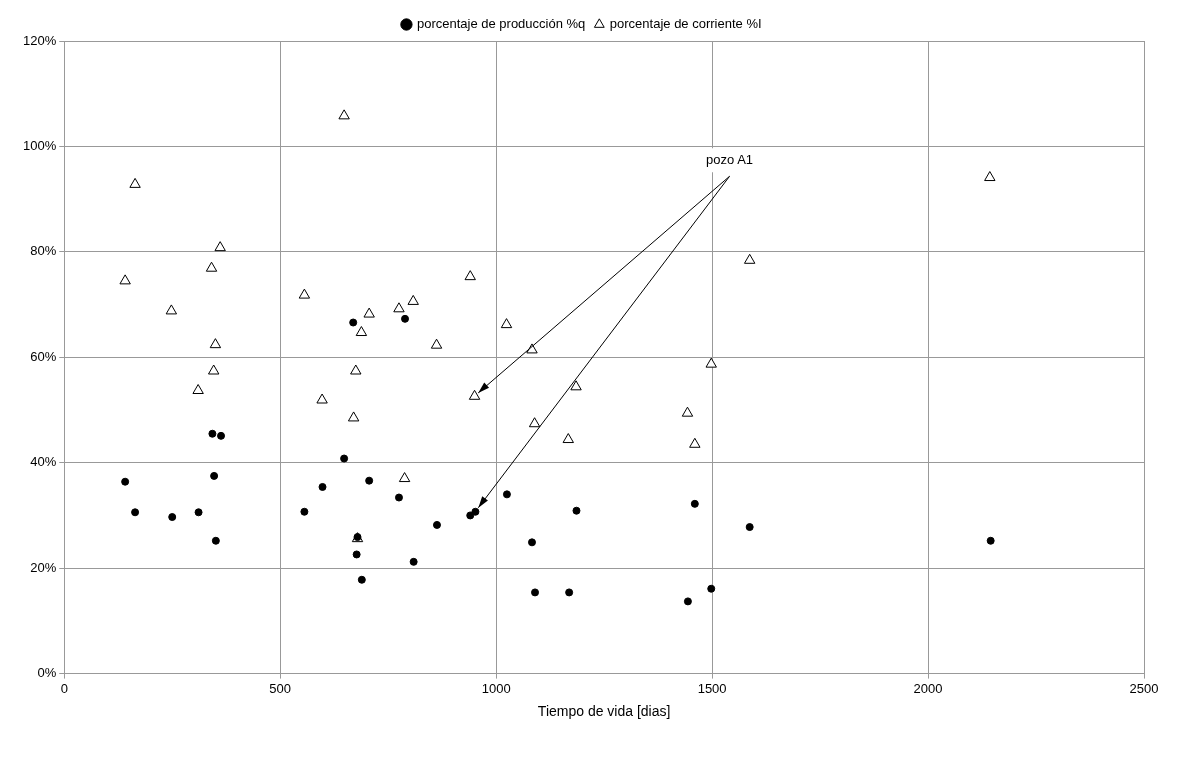 This screenshot has width=1184, height=765. I want to click on y-tick-label: 80%, so click(43, 251).